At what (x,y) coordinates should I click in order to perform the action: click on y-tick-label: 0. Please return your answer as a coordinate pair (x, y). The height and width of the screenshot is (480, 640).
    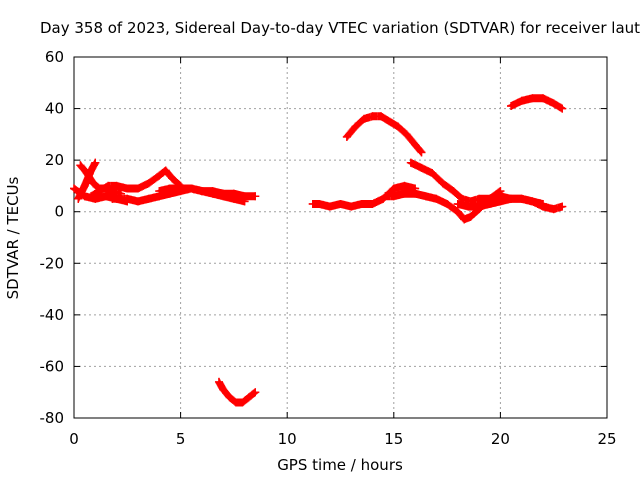
    Looking at the image, I should click on (59, 212).